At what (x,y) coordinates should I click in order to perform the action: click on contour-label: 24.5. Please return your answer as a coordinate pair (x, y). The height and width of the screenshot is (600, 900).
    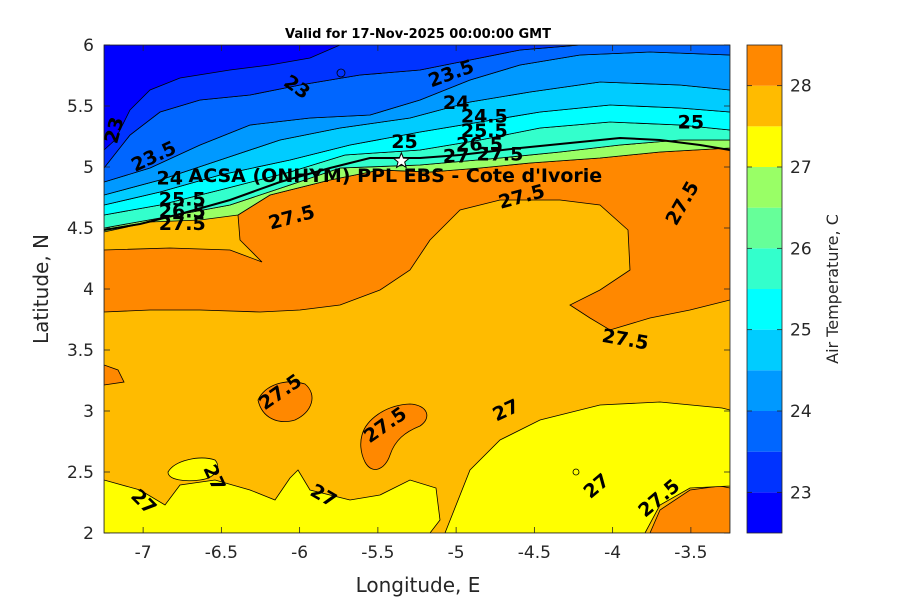
    Looking at the image, I should click on (484, 116).